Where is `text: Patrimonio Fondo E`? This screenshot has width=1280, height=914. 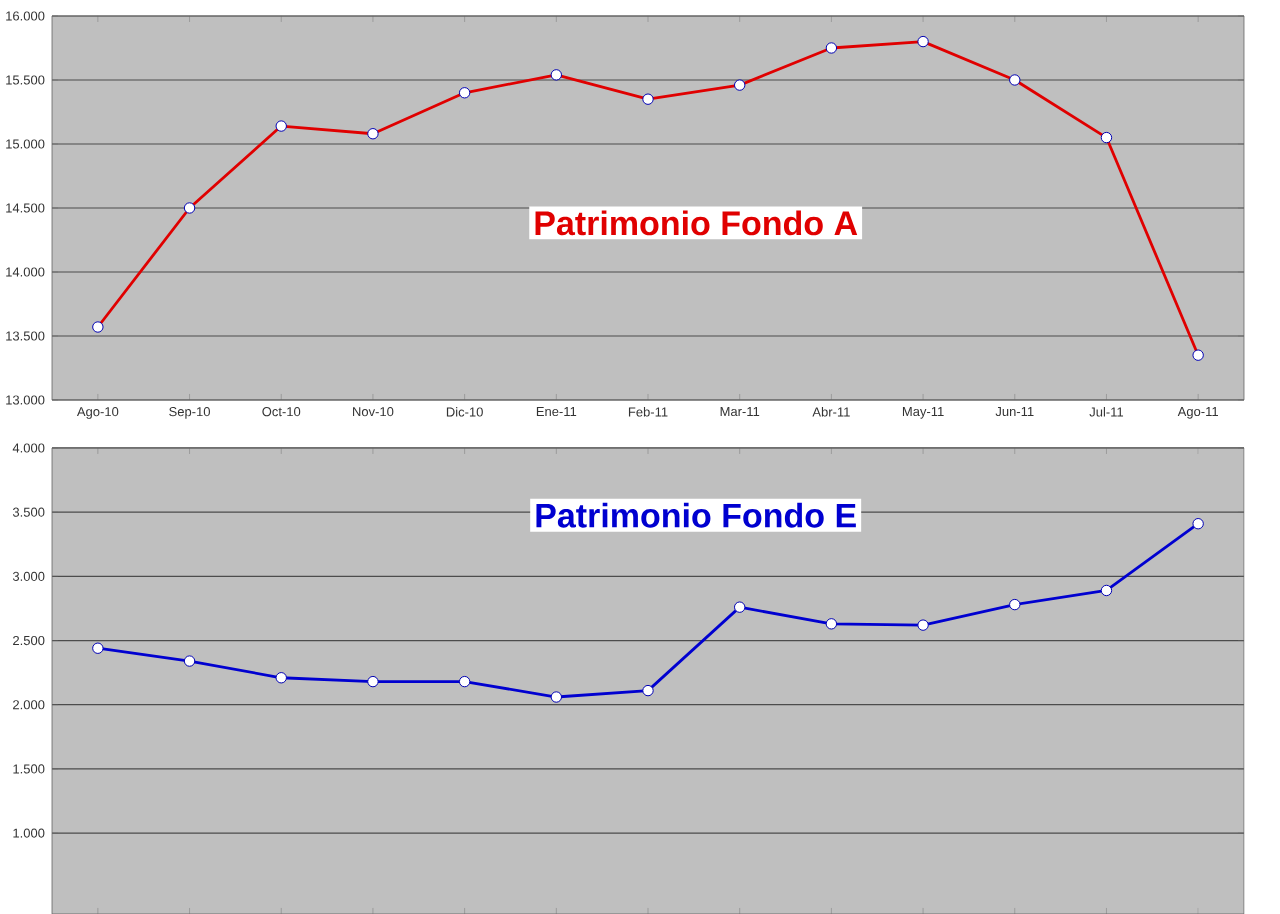
text: Patrimonio Fondo E is located at coordinates (696, 515).